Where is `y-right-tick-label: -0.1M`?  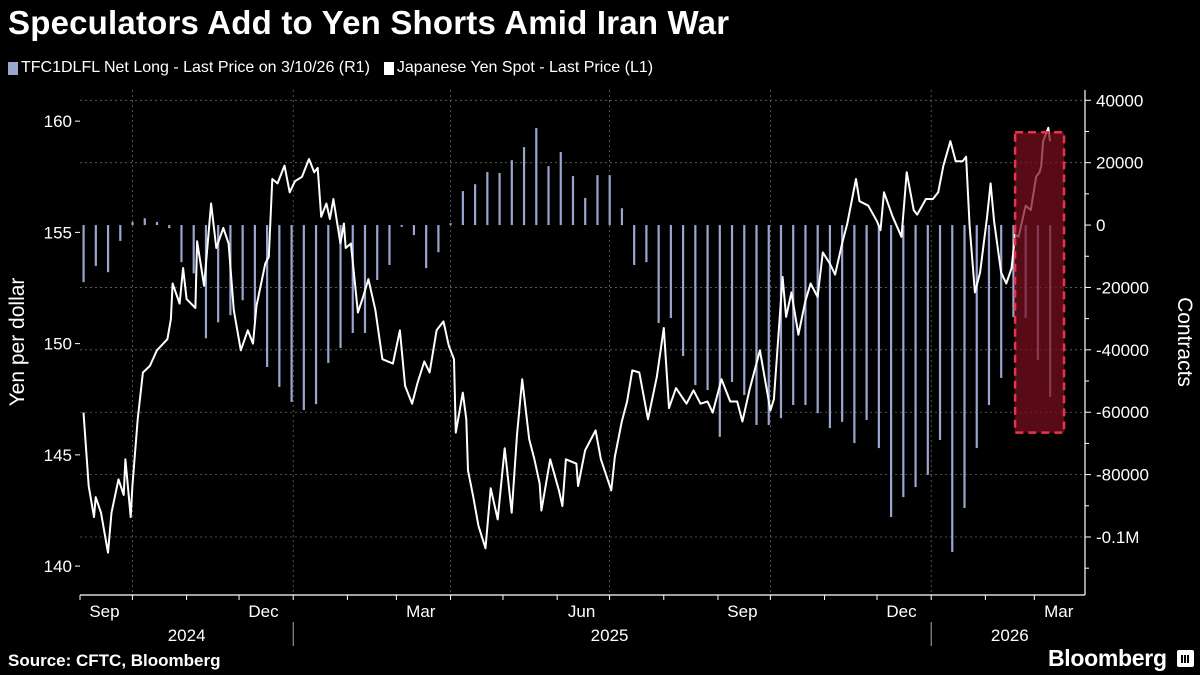 y-right-tick-label: -0.1M is located at coordinates (1117, 537).